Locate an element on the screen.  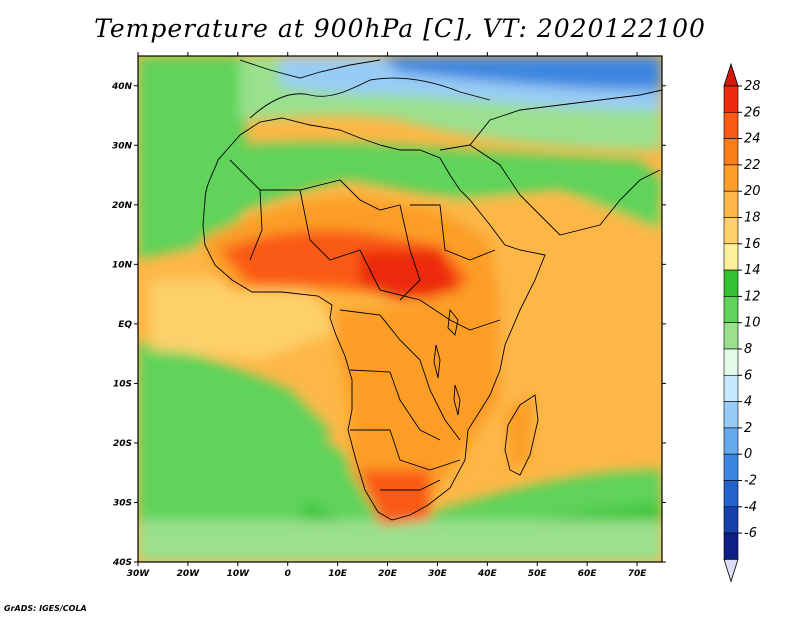
lon-tick-label: 70E is located at coordinates (638, 574).